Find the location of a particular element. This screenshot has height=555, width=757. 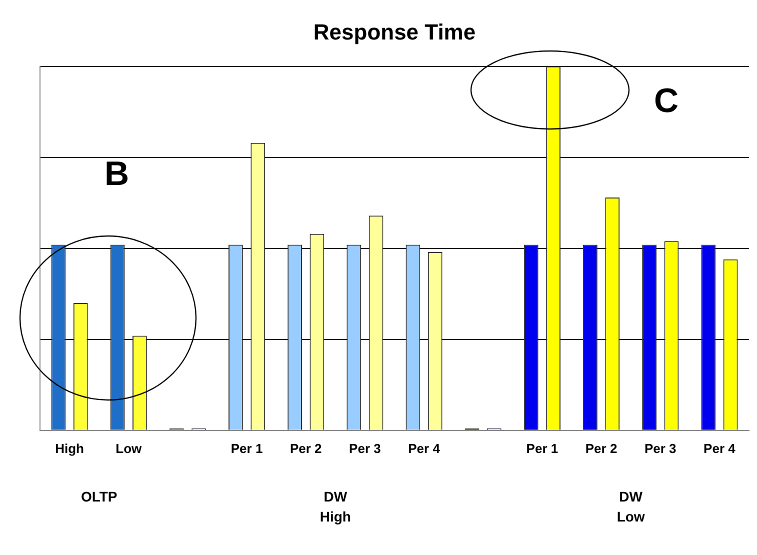

annotation: C is located at coordinates (666, 101).